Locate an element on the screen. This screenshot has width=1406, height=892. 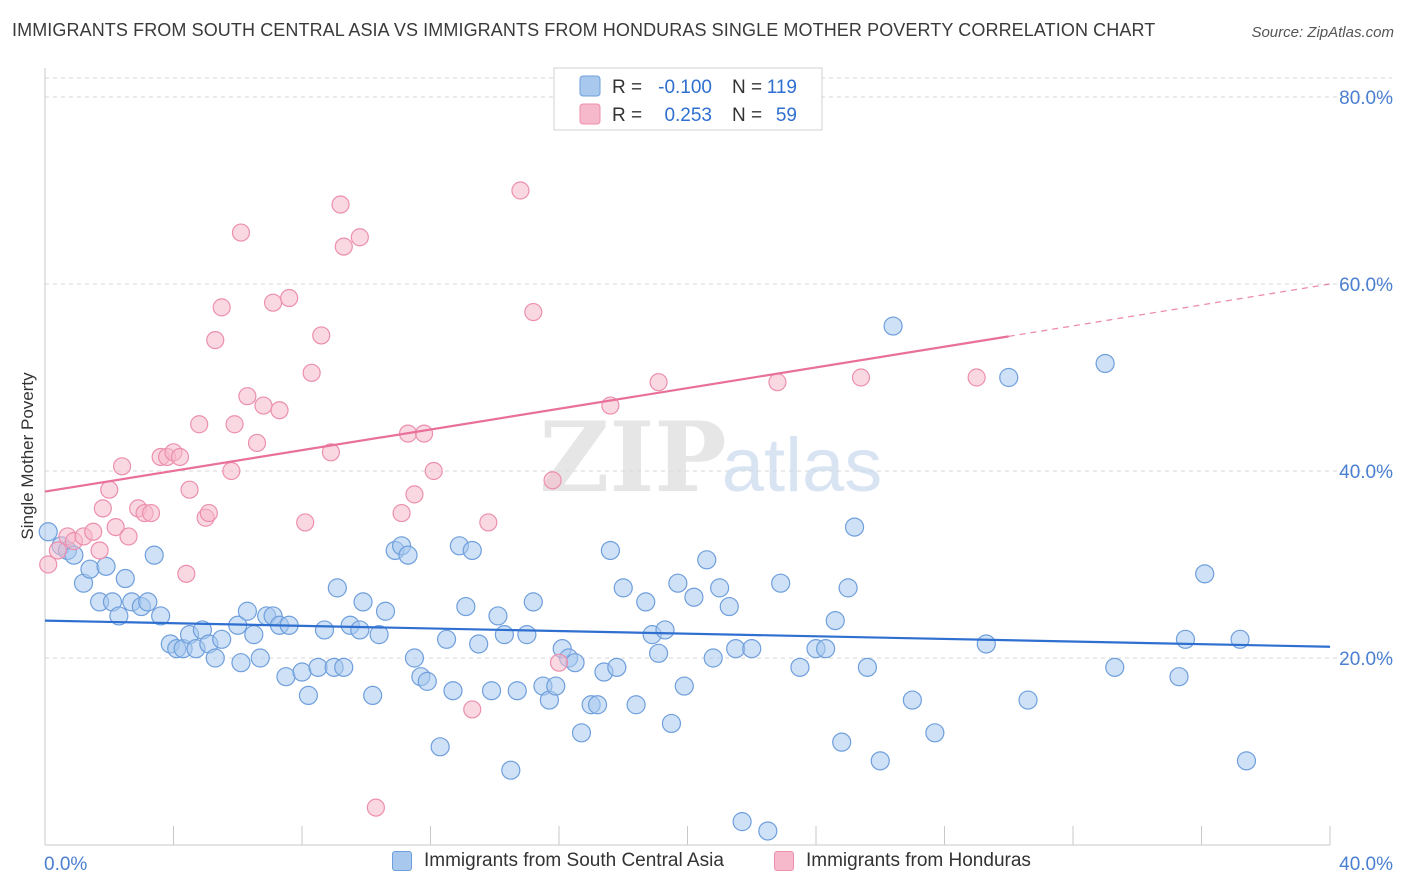
watermark: ZIP atlas is located at coordinates (710, 457).